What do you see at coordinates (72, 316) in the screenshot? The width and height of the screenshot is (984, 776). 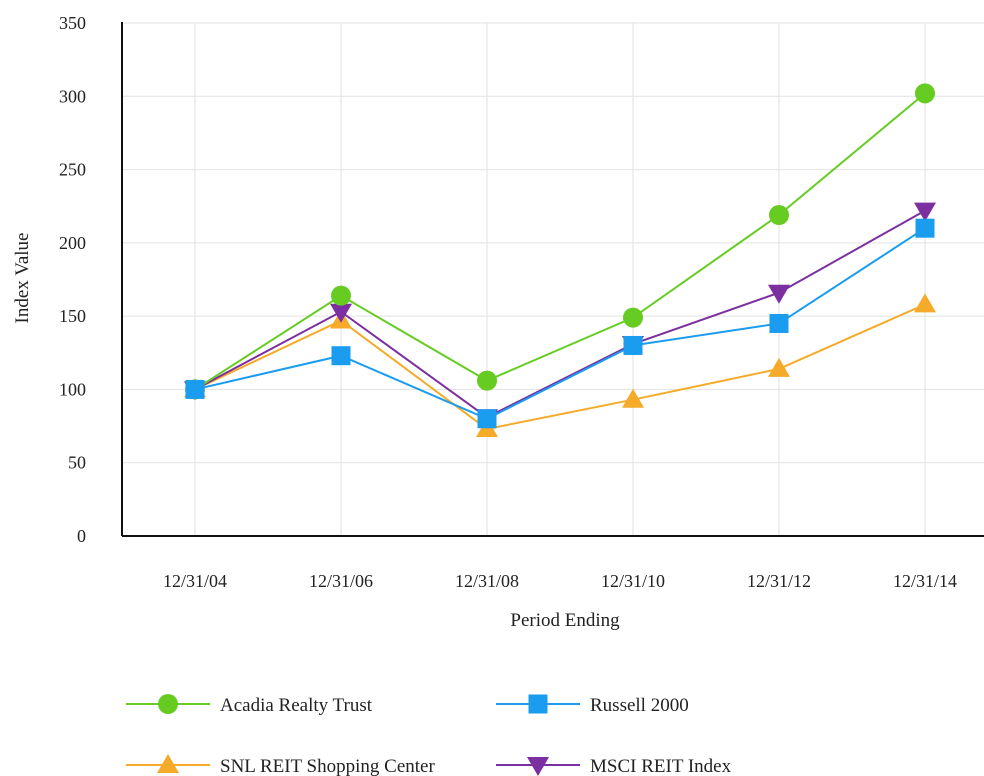 I see `y-tick-label: 150` at bounding box center [72, 316].